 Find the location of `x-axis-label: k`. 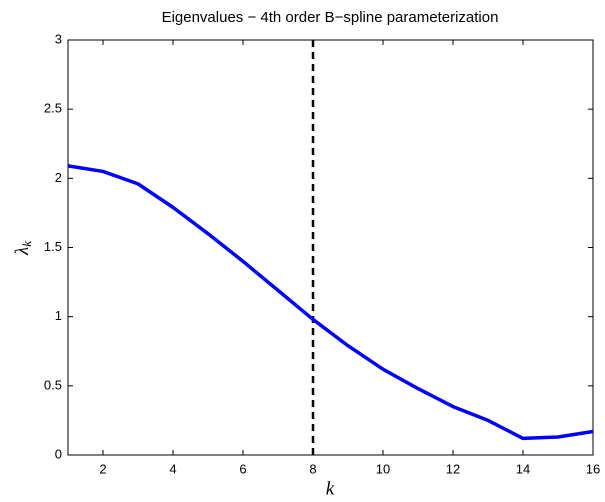

x-axis-label: k is located at coordinates (330, 488).